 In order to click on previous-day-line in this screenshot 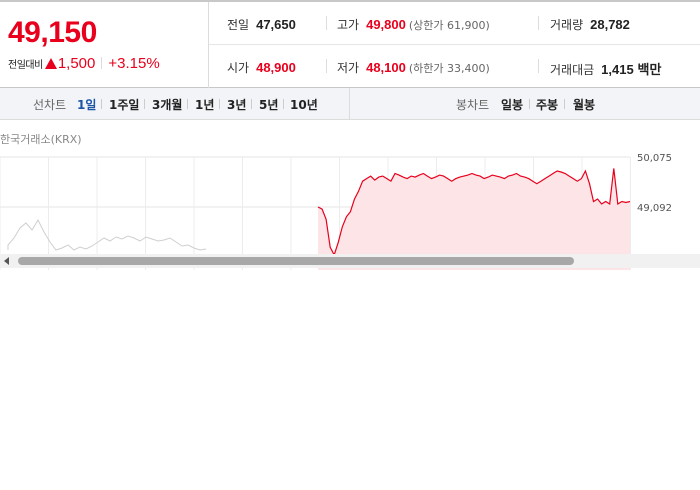, I will do `click(107, 234)`.